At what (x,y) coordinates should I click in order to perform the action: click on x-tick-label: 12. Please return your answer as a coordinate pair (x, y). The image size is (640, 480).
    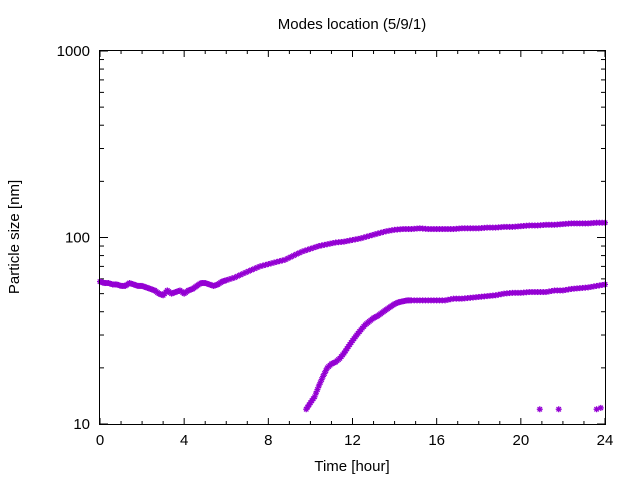
    Looking at the image, I should click on (352, 440).